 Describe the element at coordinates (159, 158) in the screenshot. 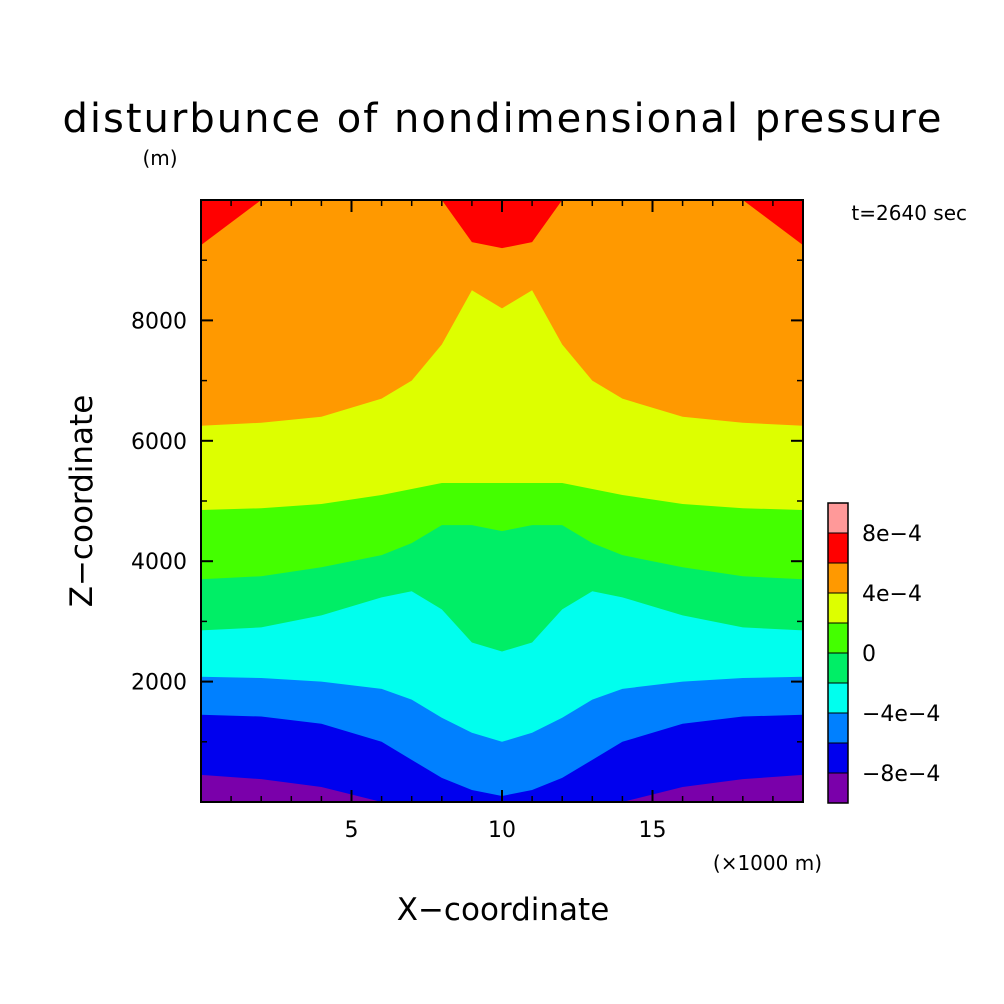

I see `y-unit-label: (m)` at that location.